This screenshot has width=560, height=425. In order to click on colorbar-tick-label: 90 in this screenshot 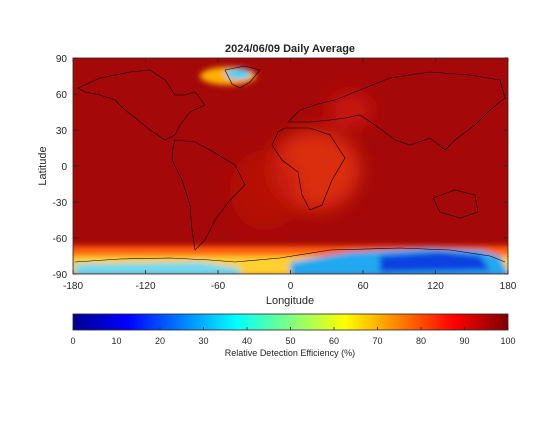, I will do `click(464, 341)`.